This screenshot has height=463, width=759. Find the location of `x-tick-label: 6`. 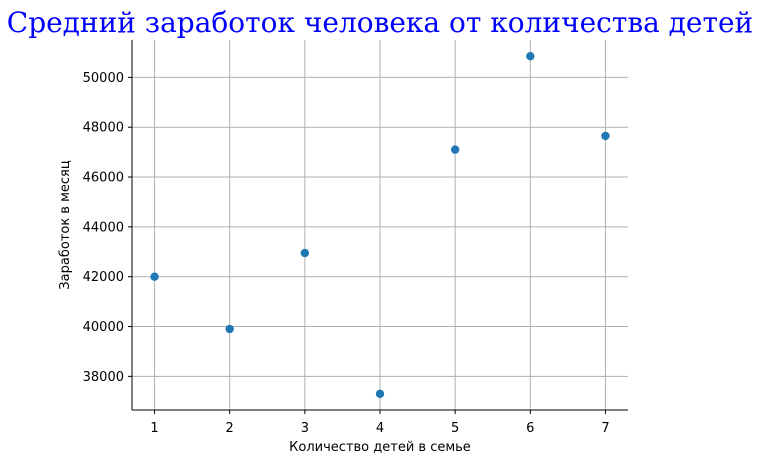

x-tick-label: 6 is located at coordinates (530, 428).